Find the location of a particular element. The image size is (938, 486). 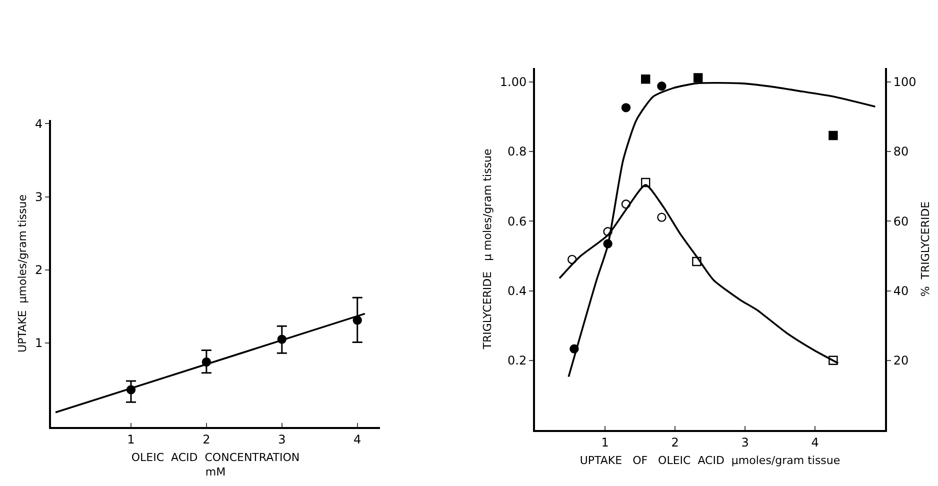

y-axis-title: TRIGLYCERIDE µ moles/gram tissue is located at coordinates (487, 249).